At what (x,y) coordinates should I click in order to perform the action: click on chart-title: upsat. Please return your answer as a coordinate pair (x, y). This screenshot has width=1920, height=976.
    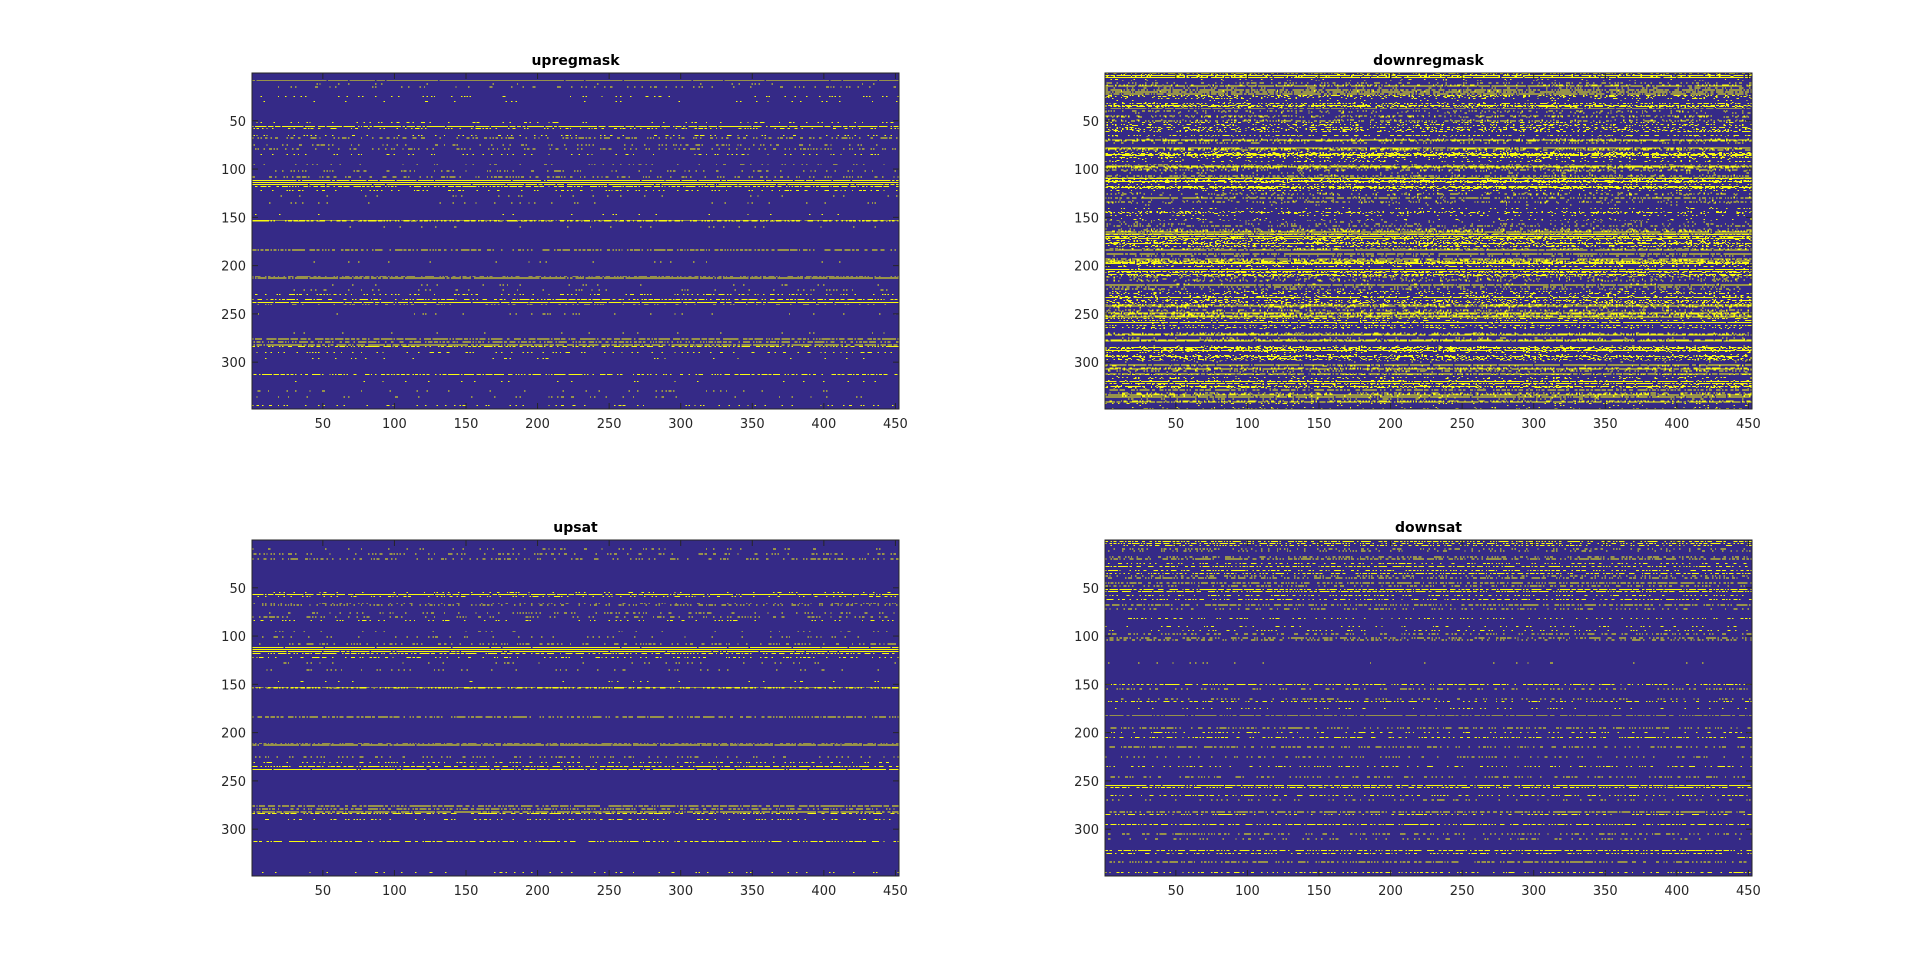
    Looking at the image, I should click on (575, 528).